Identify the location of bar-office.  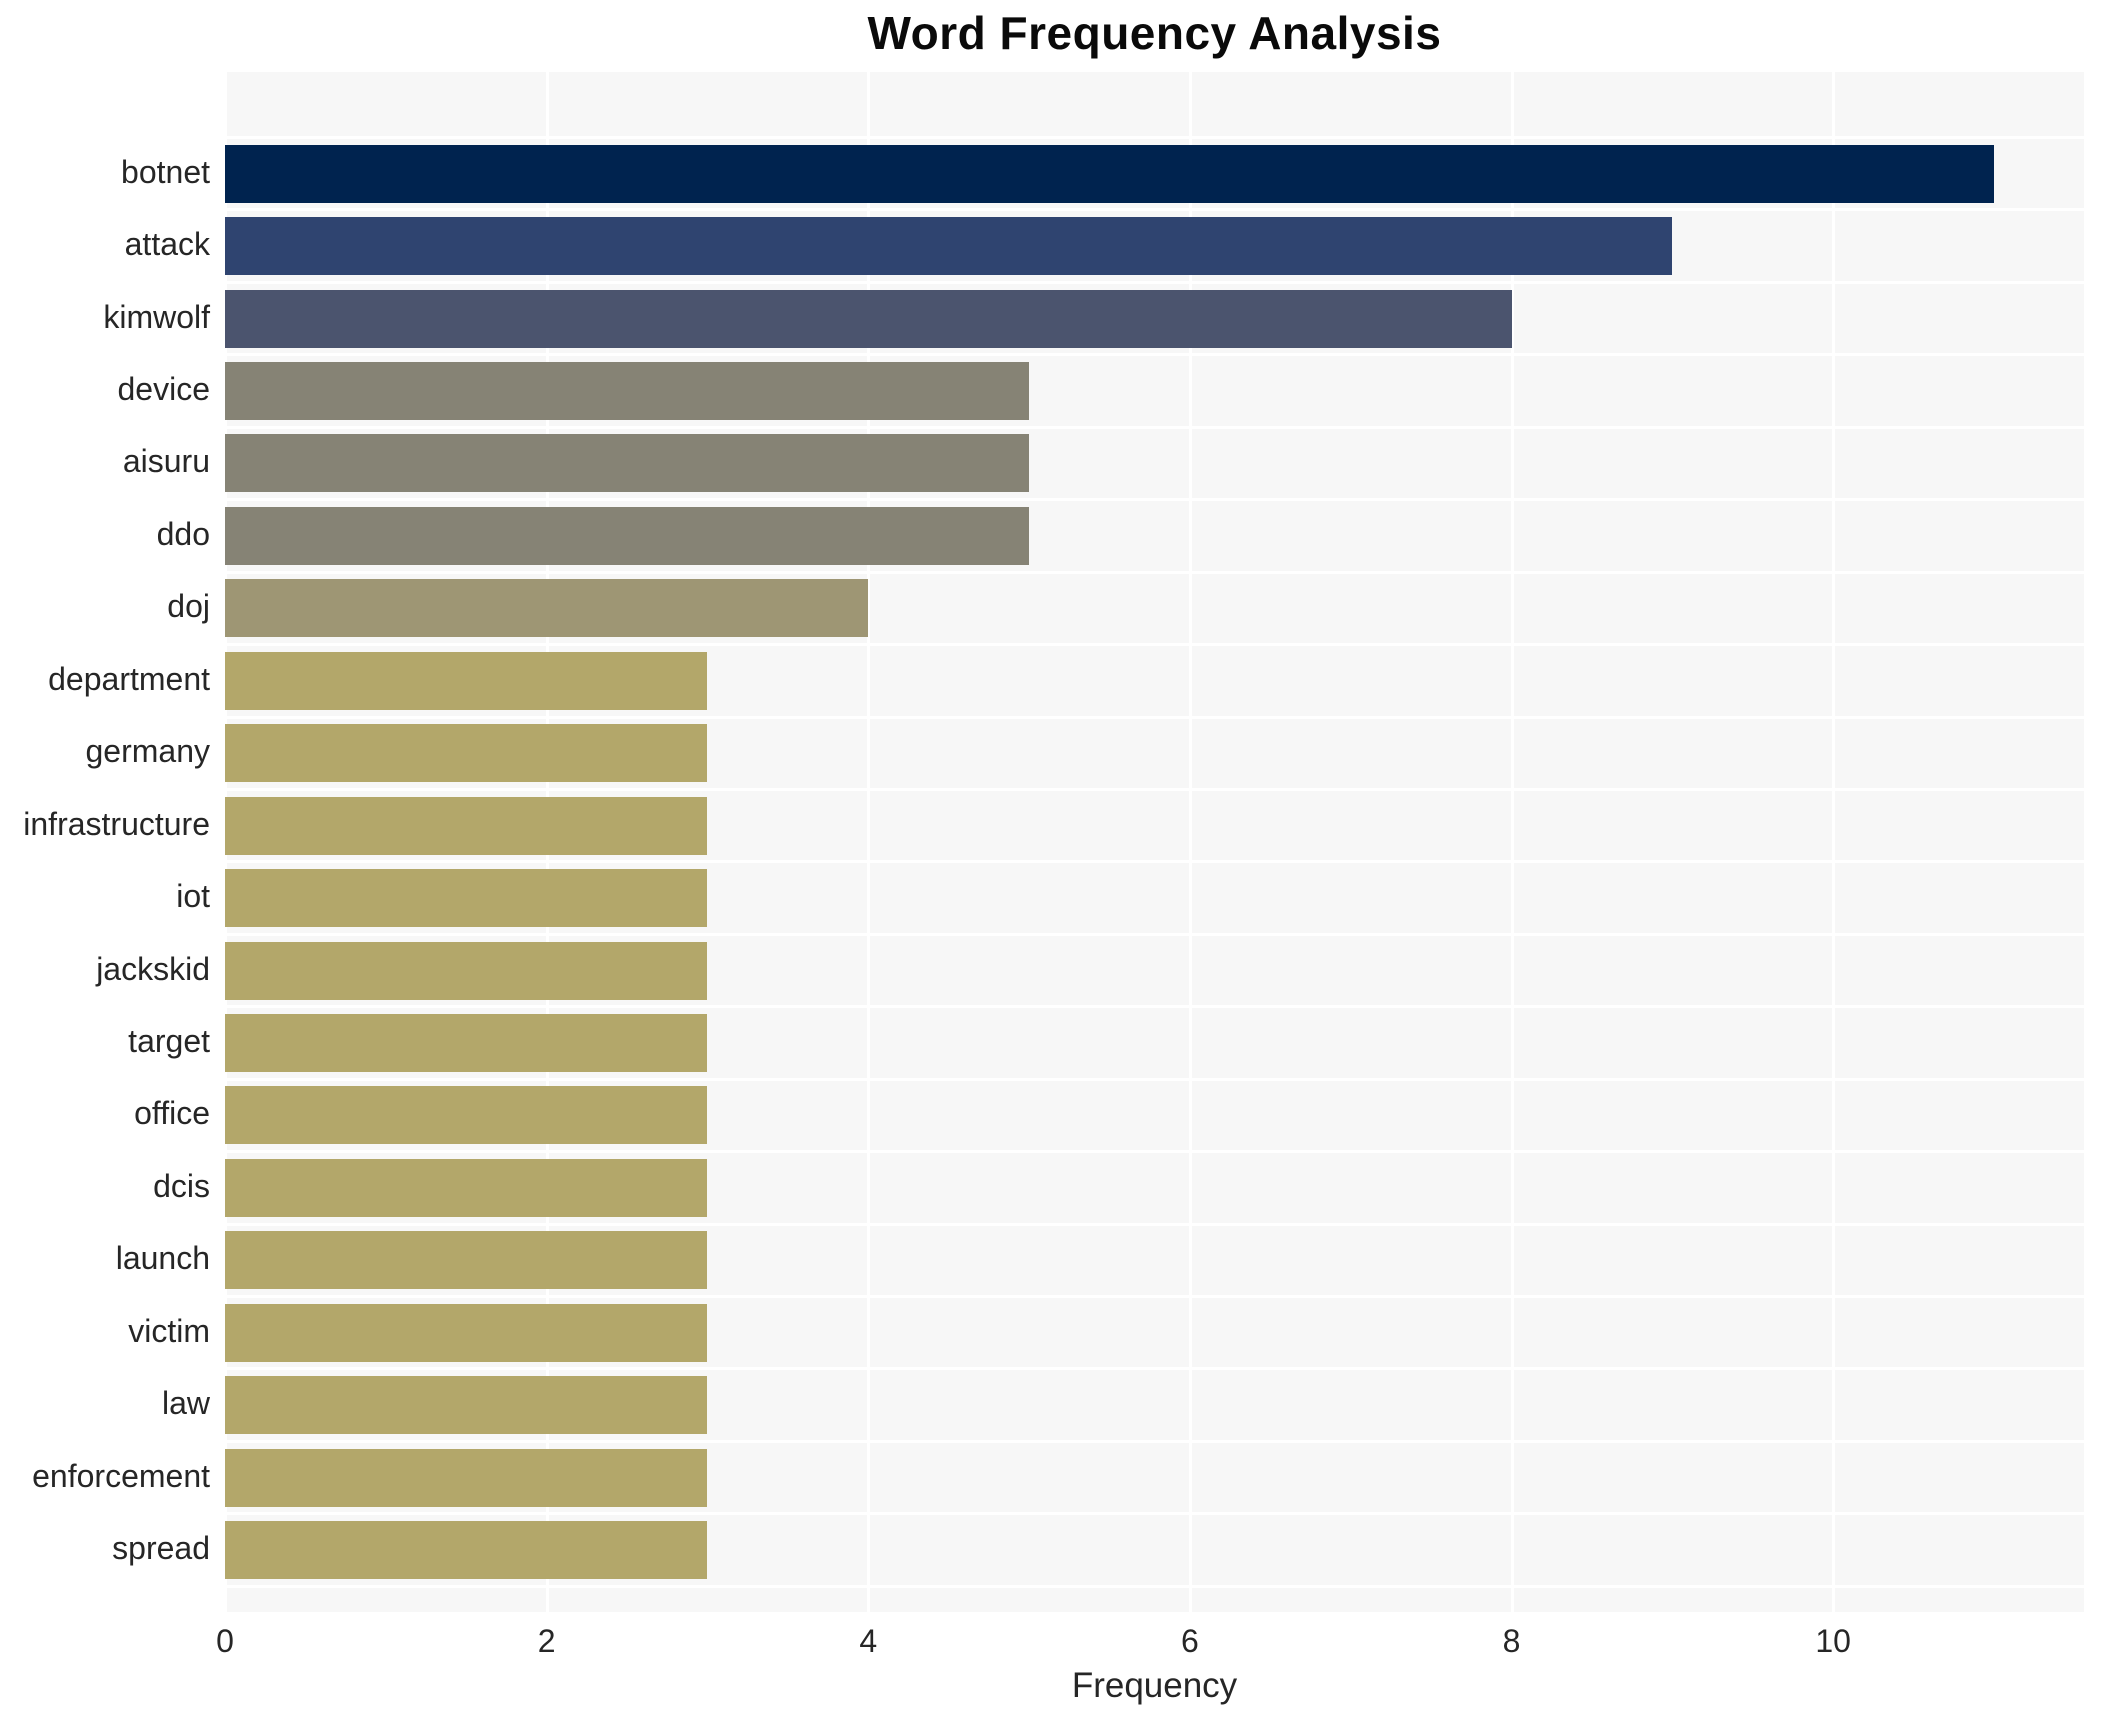
(466, 1115).